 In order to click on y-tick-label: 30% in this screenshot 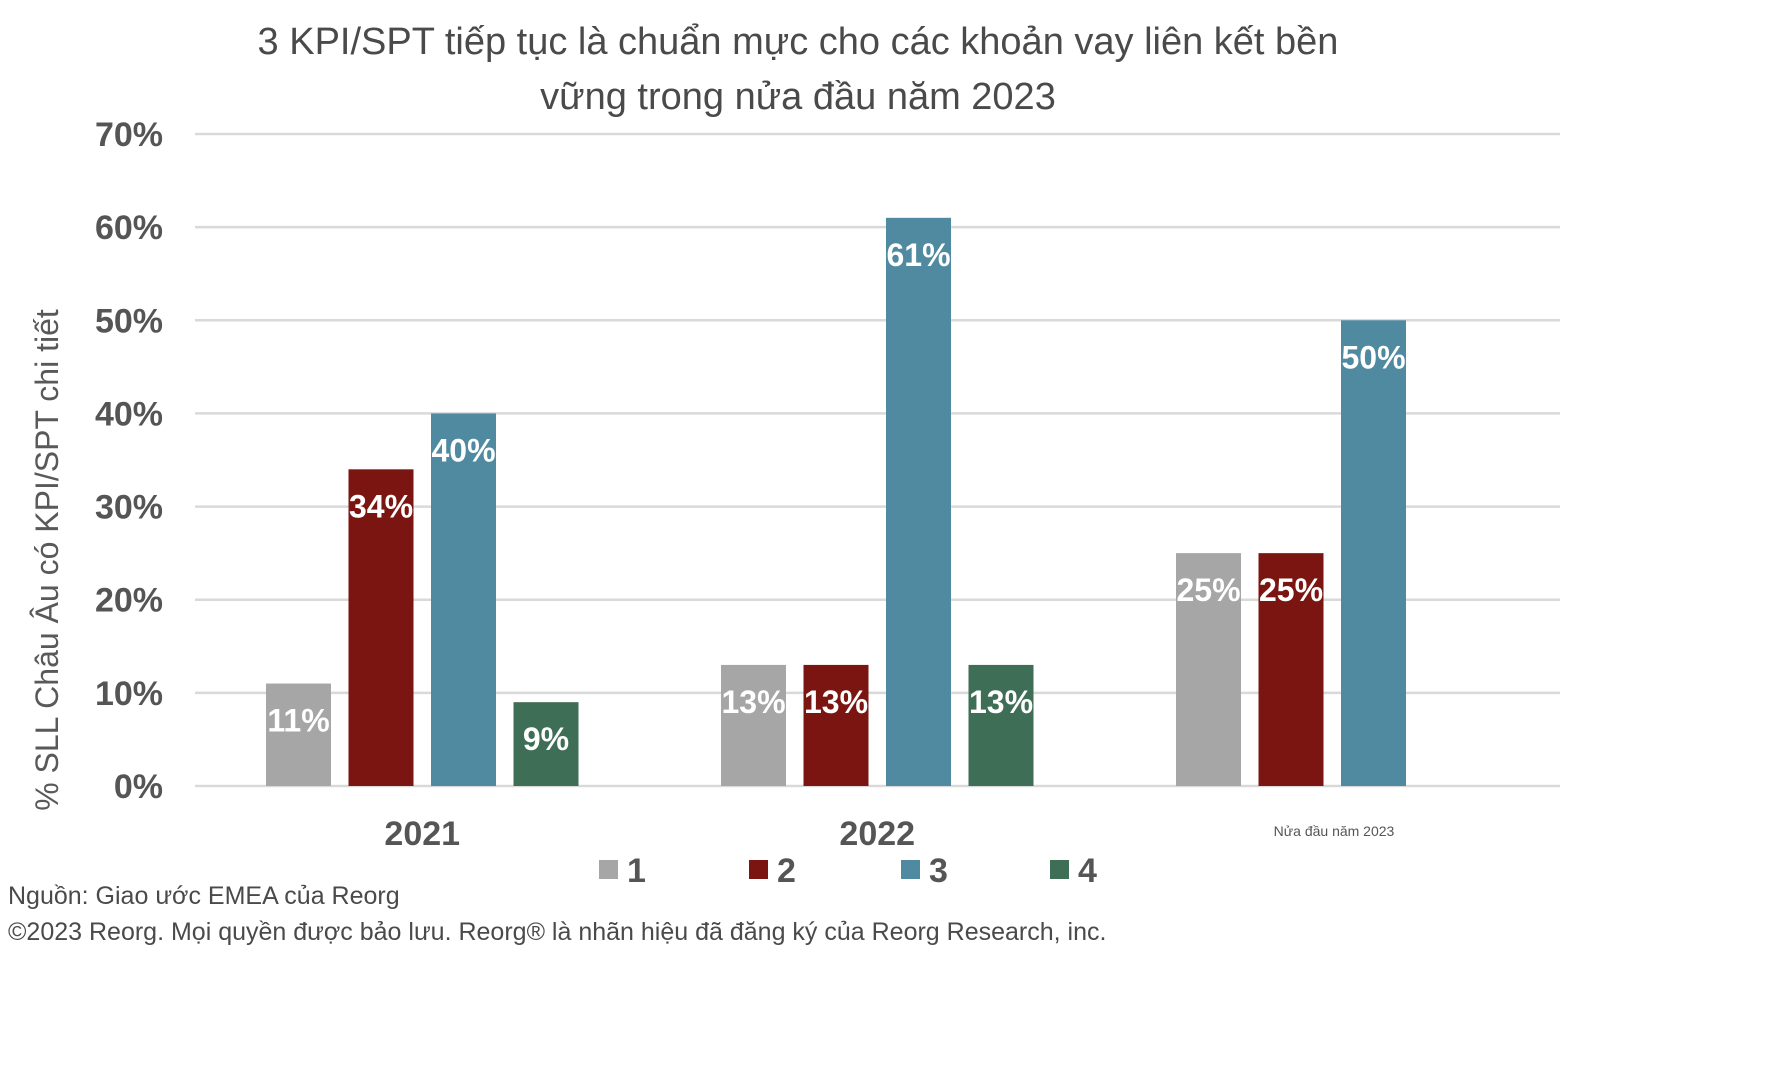, I will do `click(129, 508)`.